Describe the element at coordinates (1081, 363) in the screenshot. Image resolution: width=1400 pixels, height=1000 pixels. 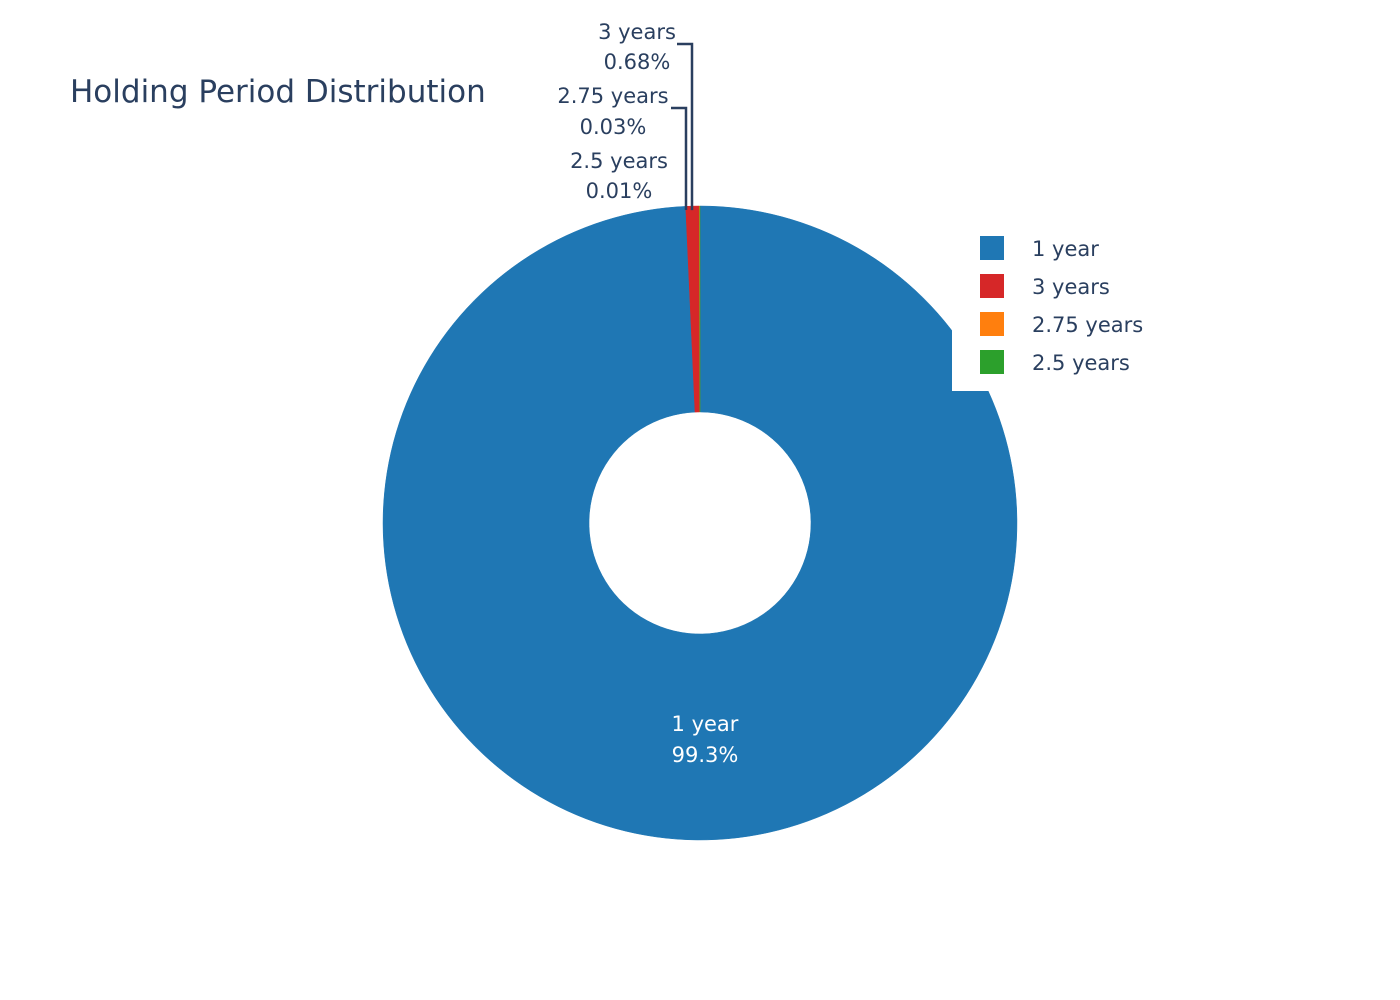
I see `legend-label-2-5-years: 2.5 years` at that location.